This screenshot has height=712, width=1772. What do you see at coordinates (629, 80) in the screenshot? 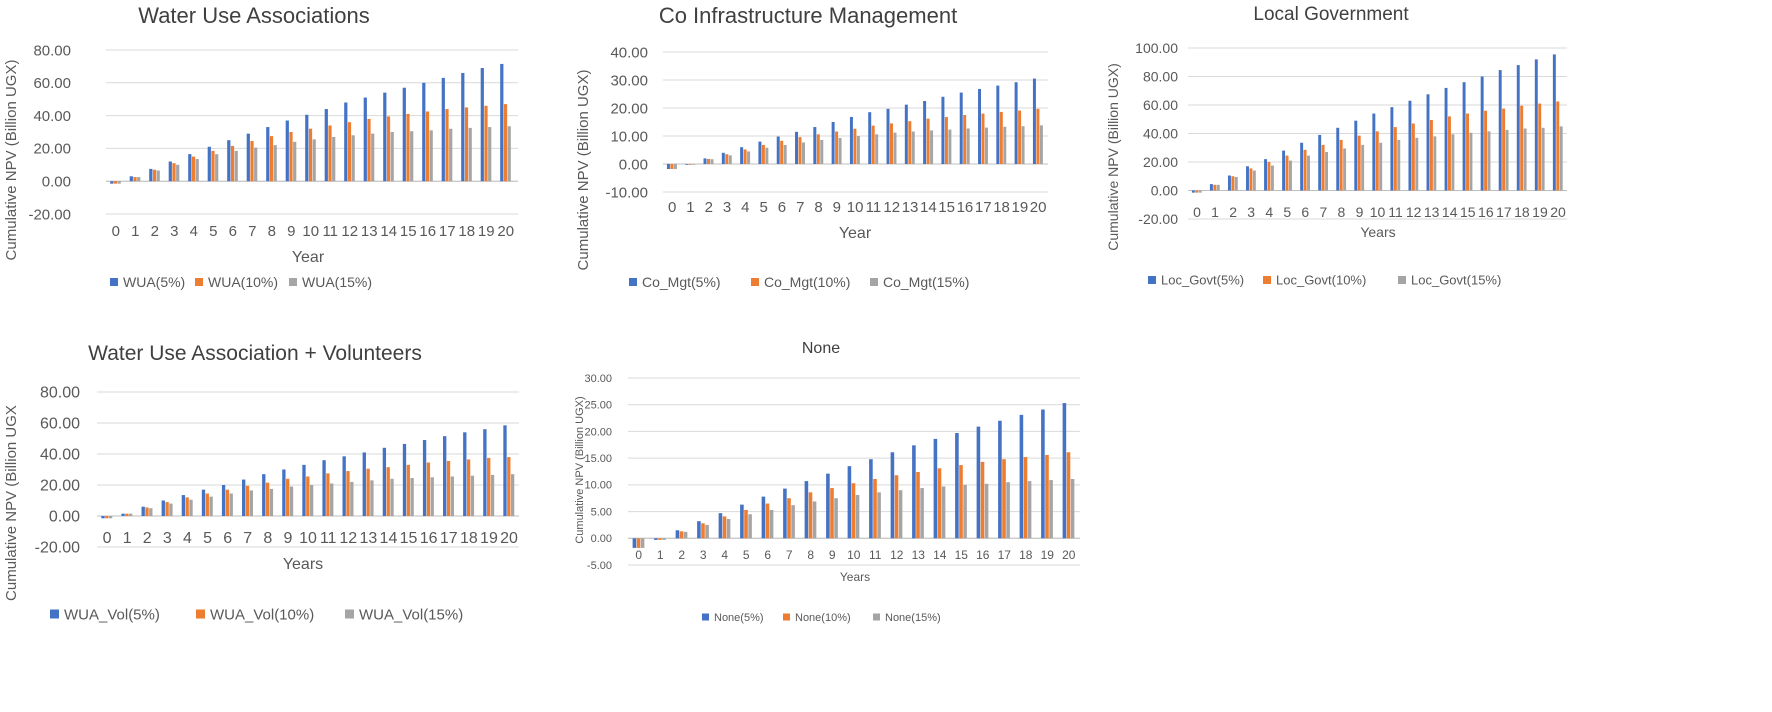
I see `y-tick-label: 30.00` at bounding box center [629, 80].